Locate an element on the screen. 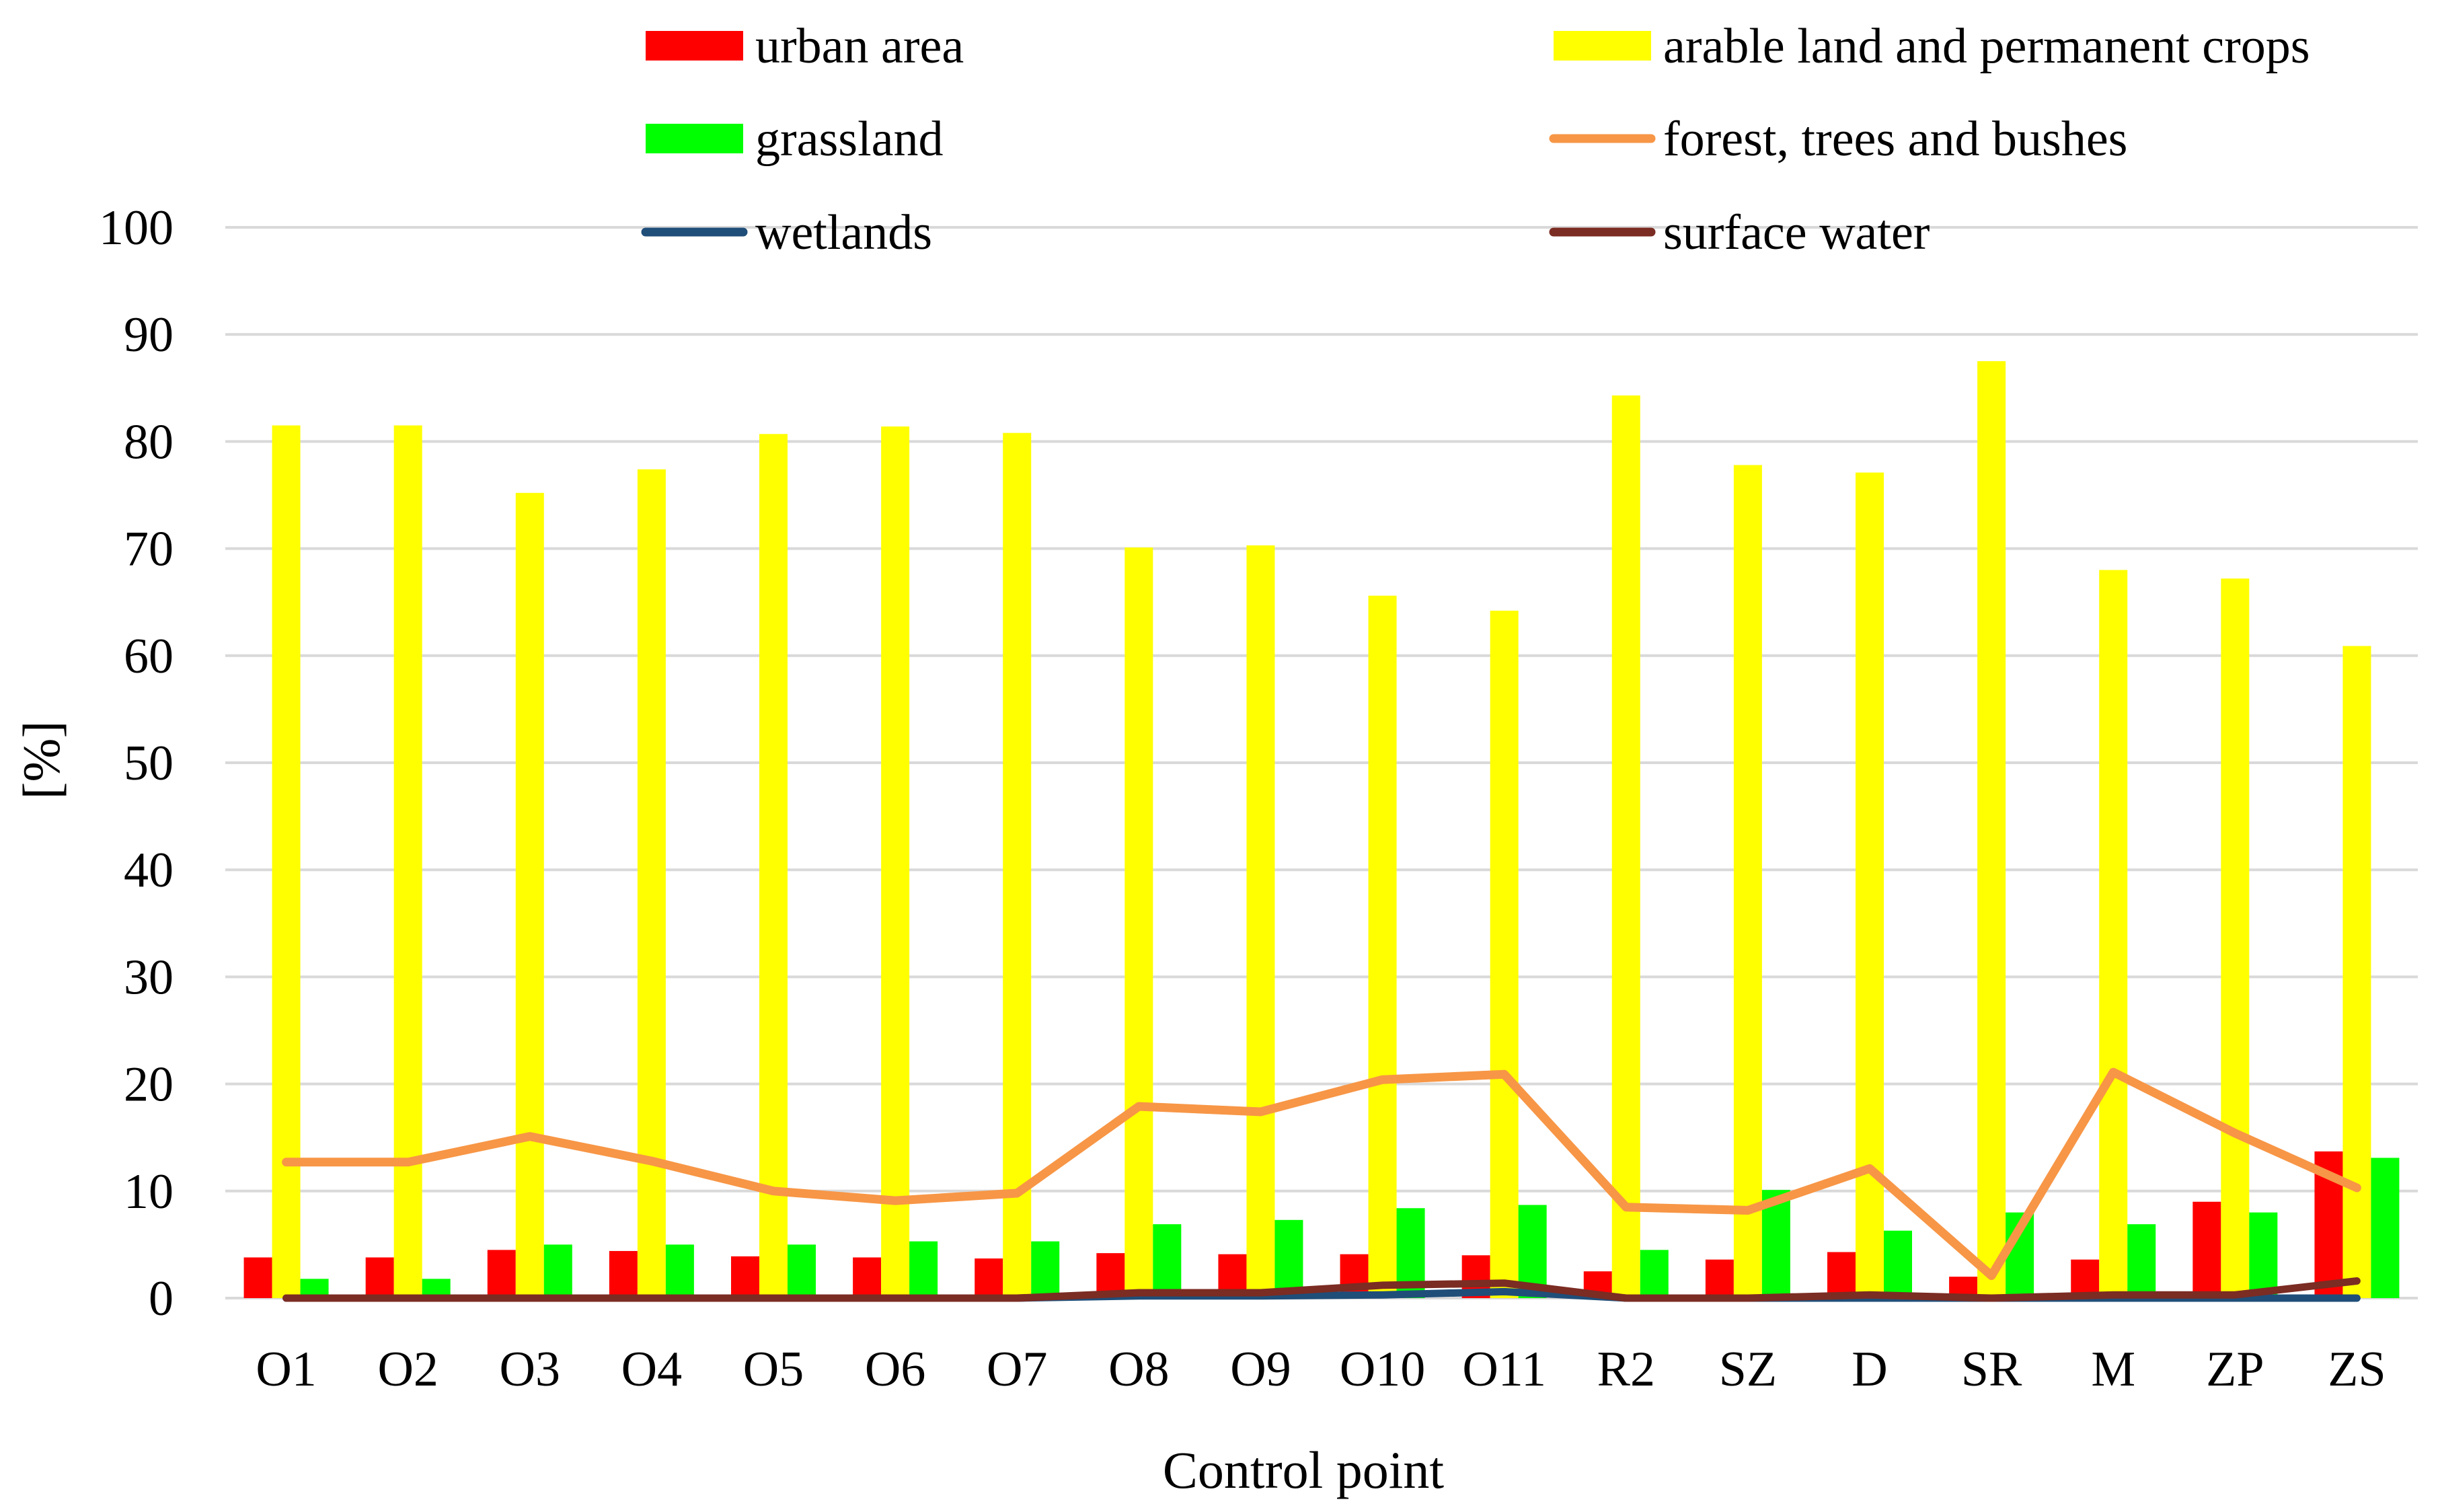  x-tick-label: O7 is located at coordinates (1017, 1369).